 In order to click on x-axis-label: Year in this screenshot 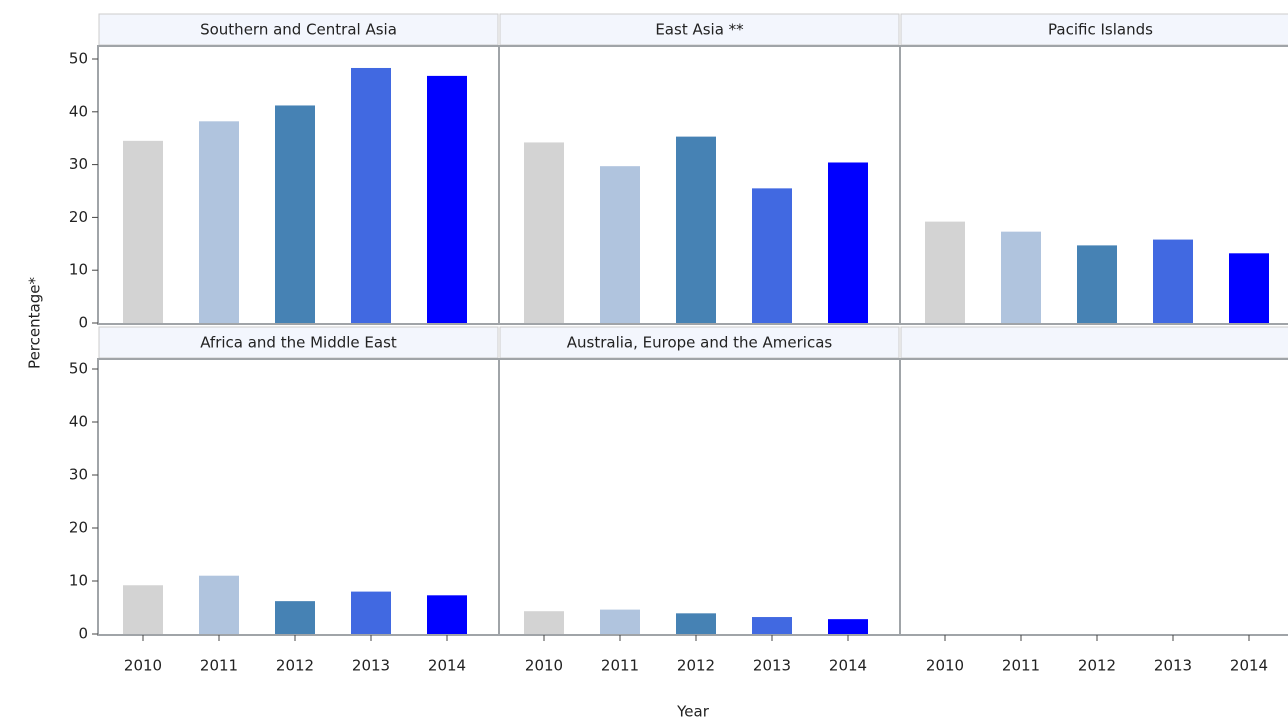, I will do `click(693, 712)`.